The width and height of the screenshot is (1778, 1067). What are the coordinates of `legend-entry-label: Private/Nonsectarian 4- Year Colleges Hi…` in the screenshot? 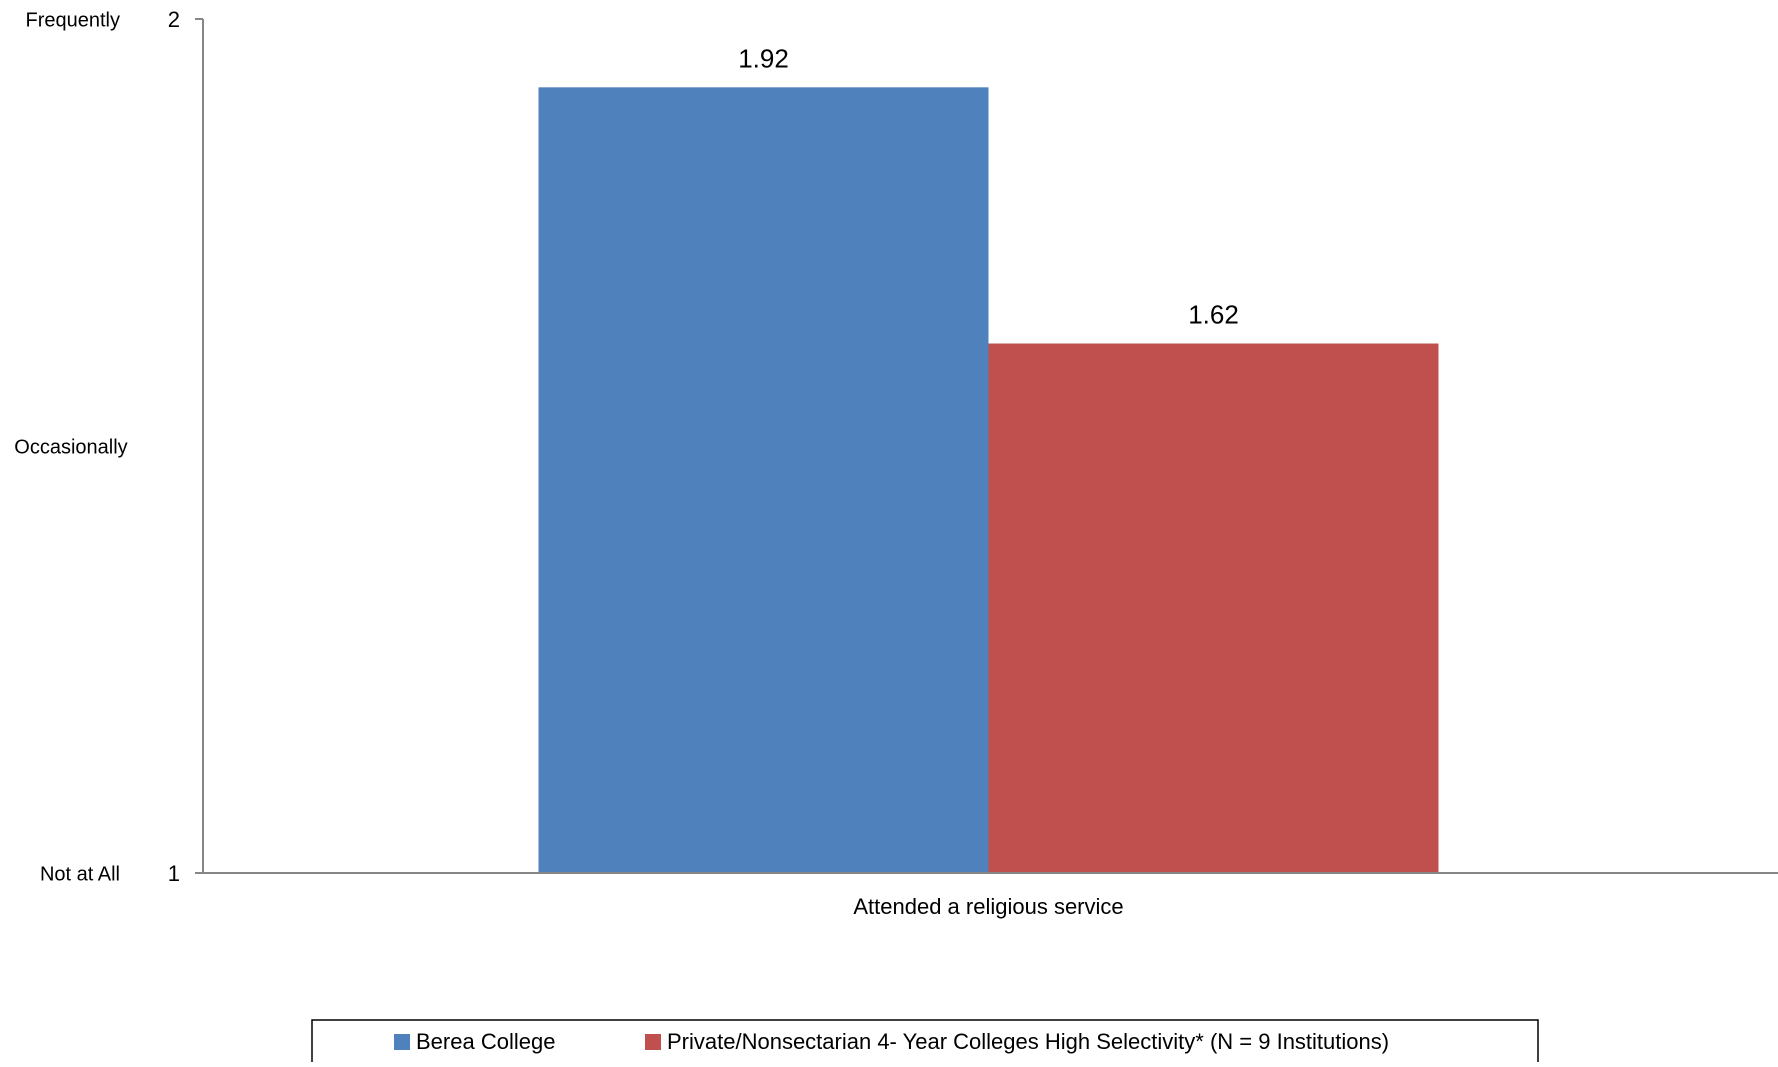 It's located at (1028, 1041).